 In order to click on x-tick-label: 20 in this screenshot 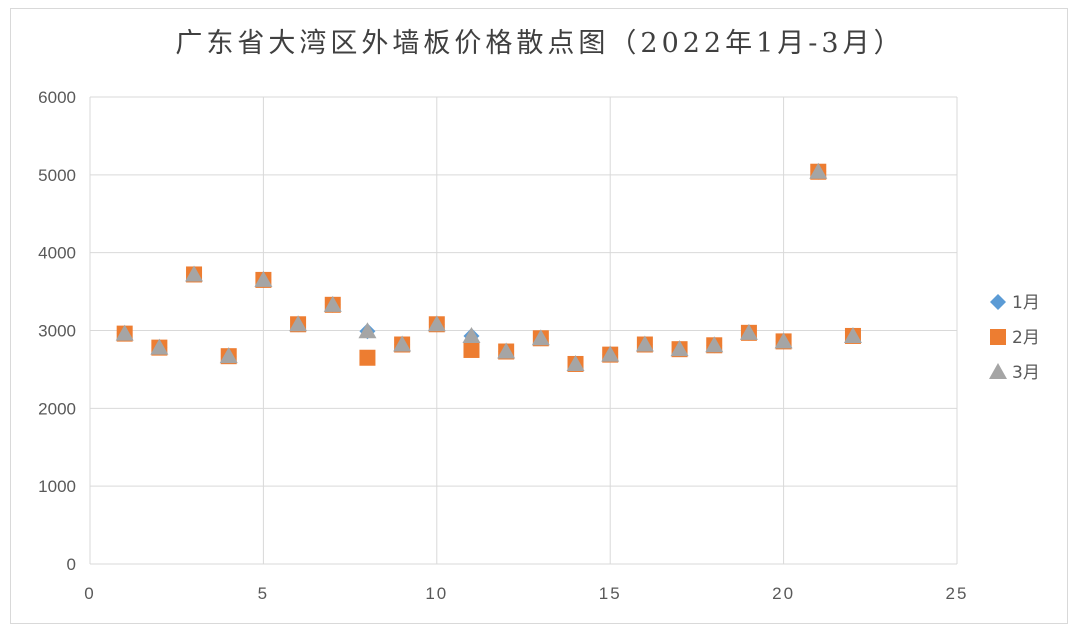, I will do `click(783, 593)`.